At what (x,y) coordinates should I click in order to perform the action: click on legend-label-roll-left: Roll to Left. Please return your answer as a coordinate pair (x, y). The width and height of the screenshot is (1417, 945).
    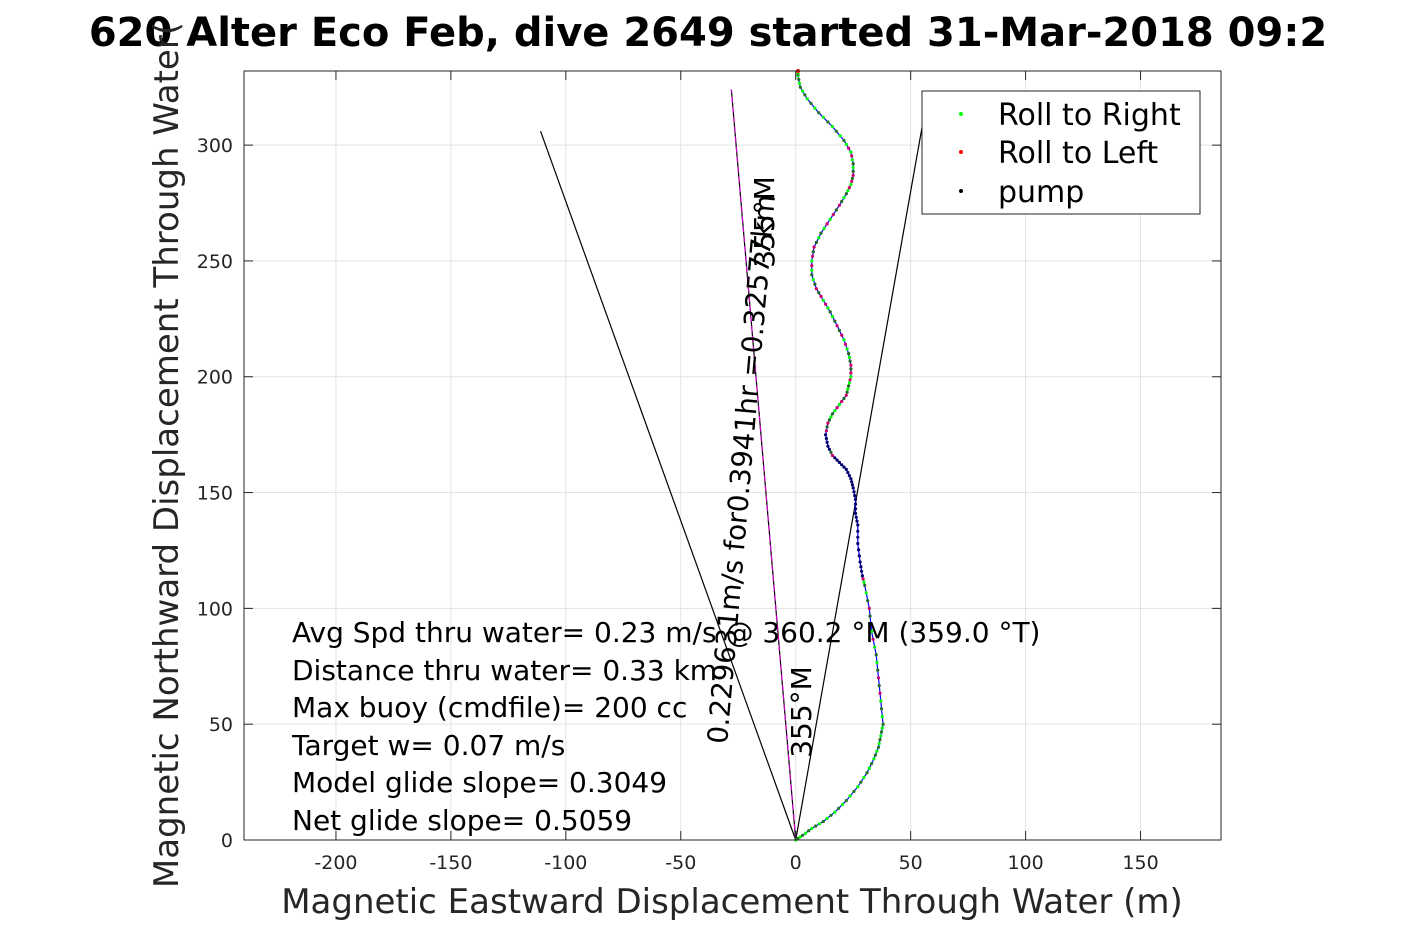
    Looking at the image, I should click on (1078, 153).